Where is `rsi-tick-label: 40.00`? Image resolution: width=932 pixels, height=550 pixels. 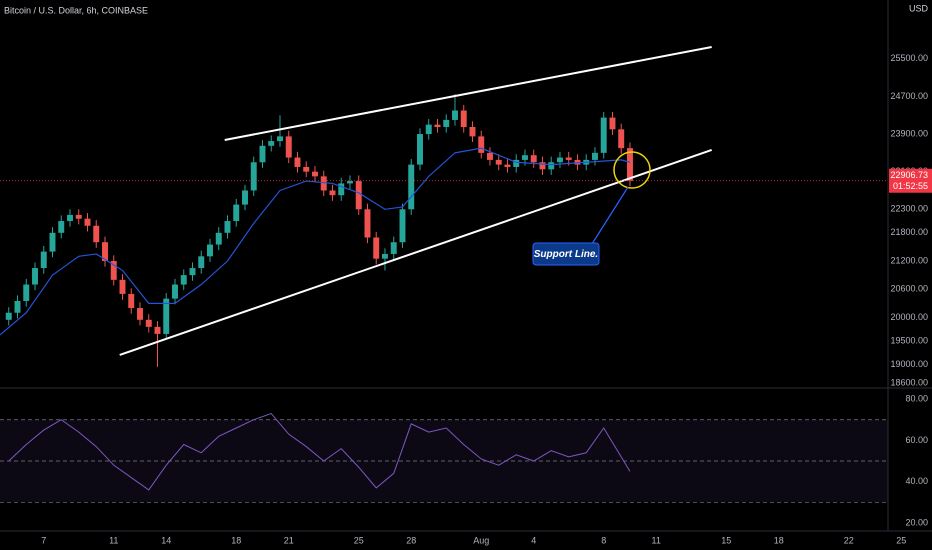 rsi-tick-label: 40.00 is located at coordinates (916, 481).